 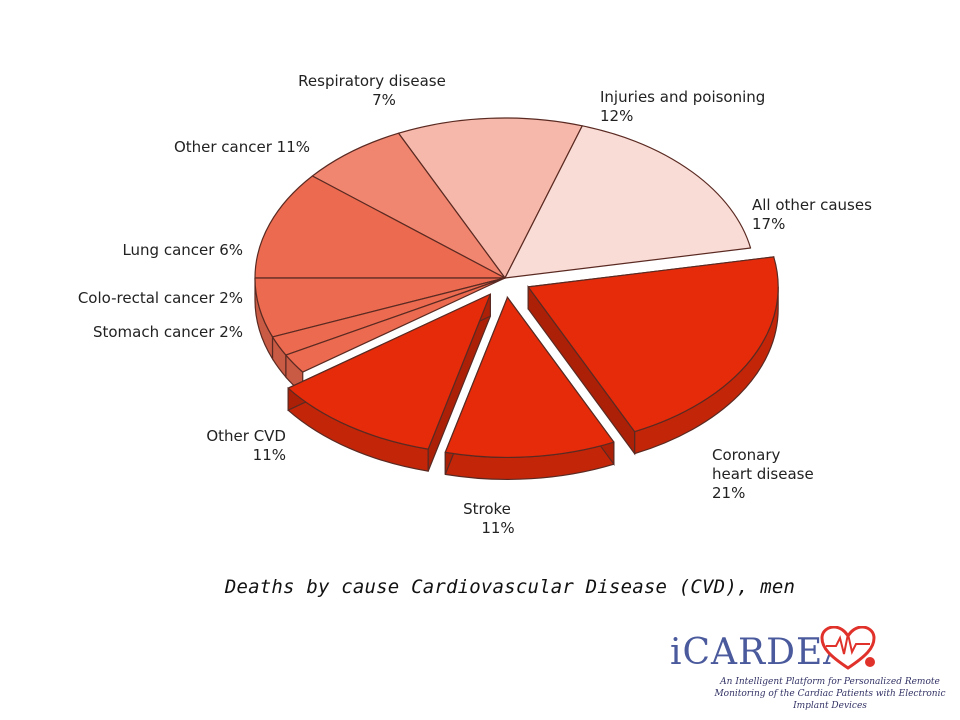 What do you see at coordinates (830, 706) in the screenshot?
I see `logo-tagline-3: Implant Devices` at bounding box center [830, 706].